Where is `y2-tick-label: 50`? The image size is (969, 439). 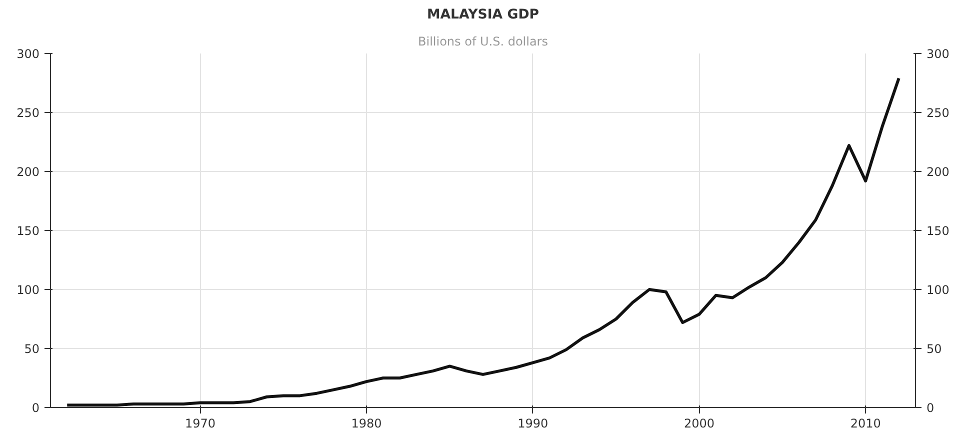
y2-tick-label: 50 is located at coordinates (934, 349).